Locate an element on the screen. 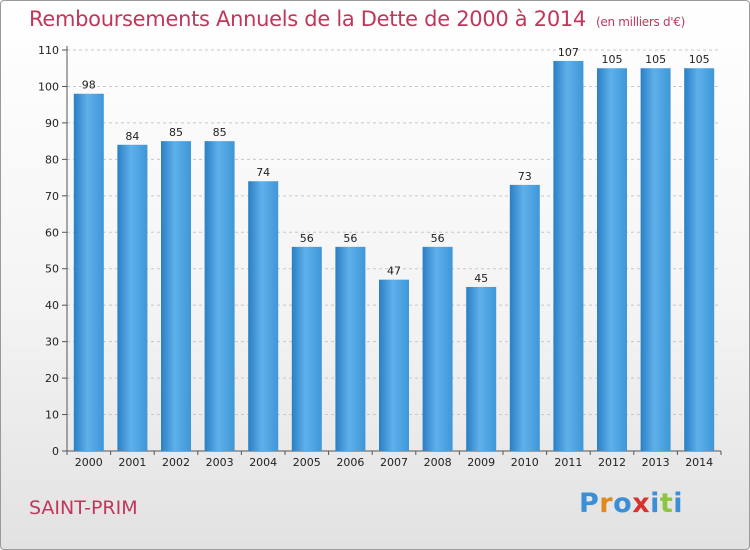 The width and height of the screenshot is (750, 550). logo-letter: r is located at coordinates (606, 503).